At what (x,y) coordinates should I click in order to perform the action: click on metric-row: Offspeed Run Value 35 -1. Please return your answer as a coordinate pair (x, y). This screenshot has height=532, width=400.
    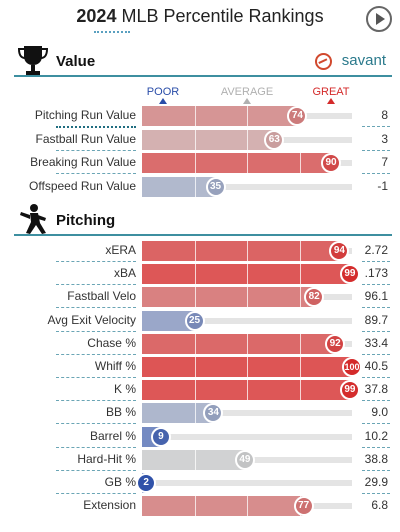
    Looking at the image, I should click on (200, 187).